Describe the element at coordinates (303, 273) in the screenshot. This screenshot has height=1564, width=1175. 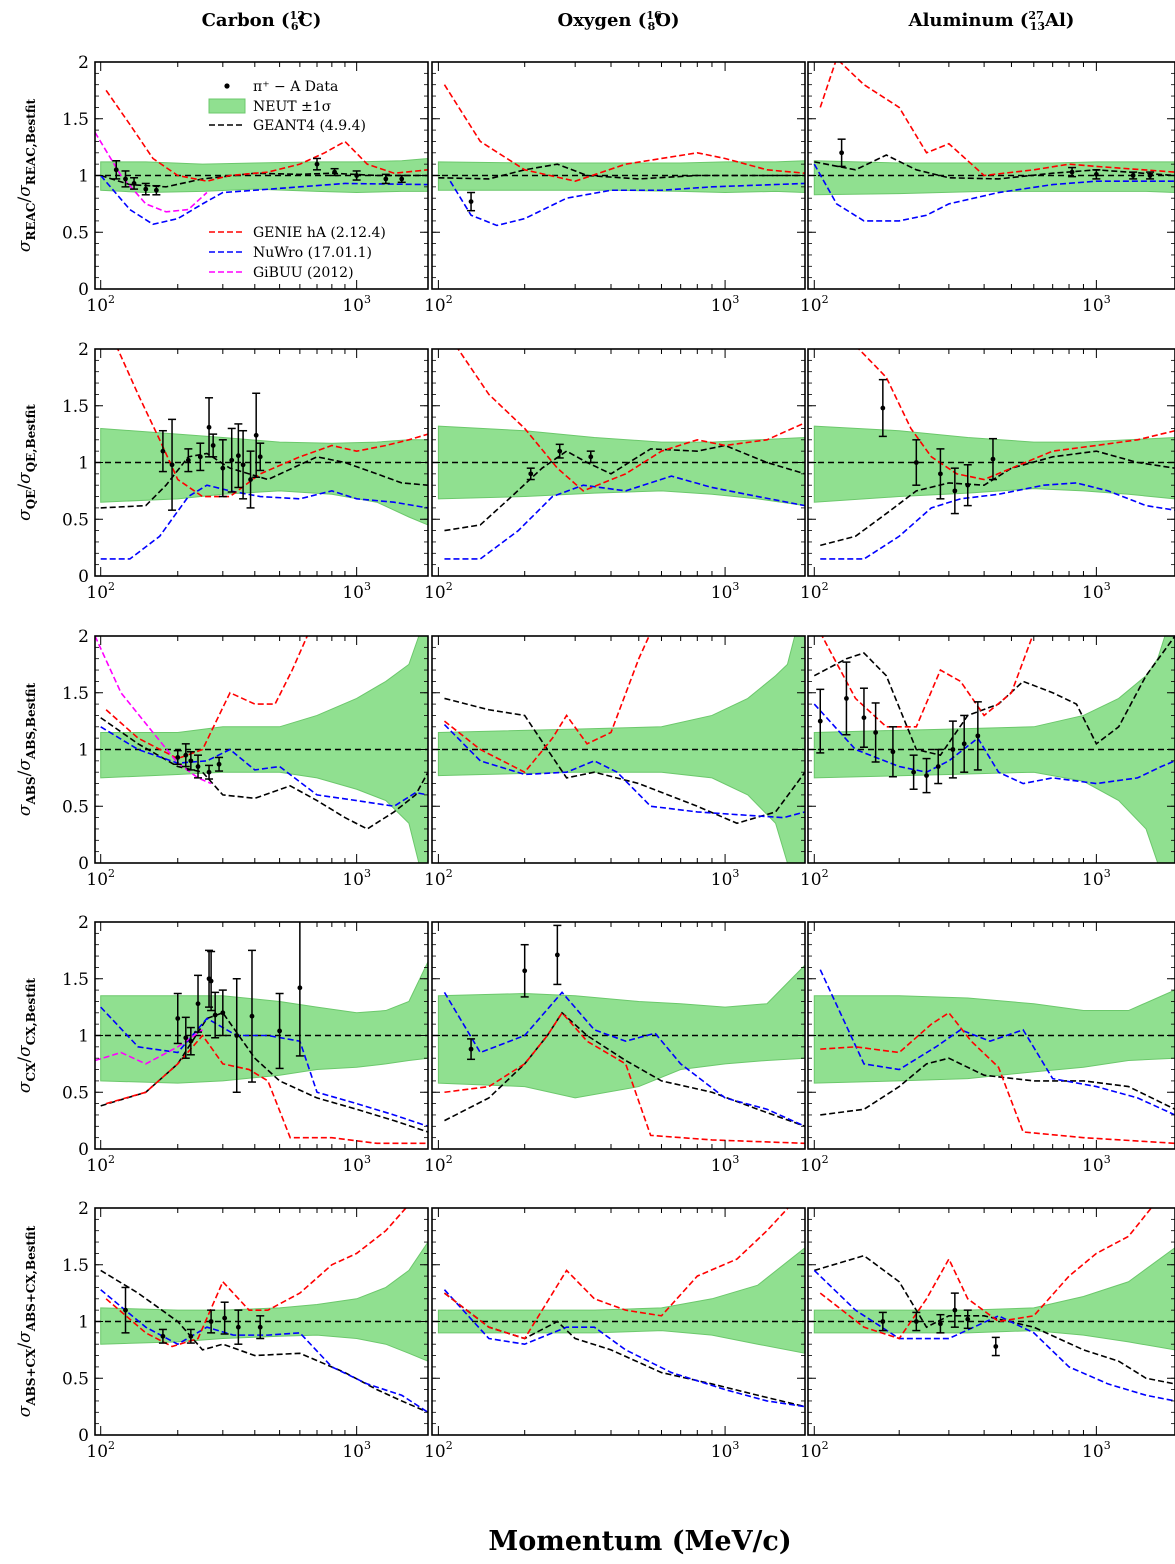
I see `legend-gibuu-label: GiBUU (2012)` at that location.